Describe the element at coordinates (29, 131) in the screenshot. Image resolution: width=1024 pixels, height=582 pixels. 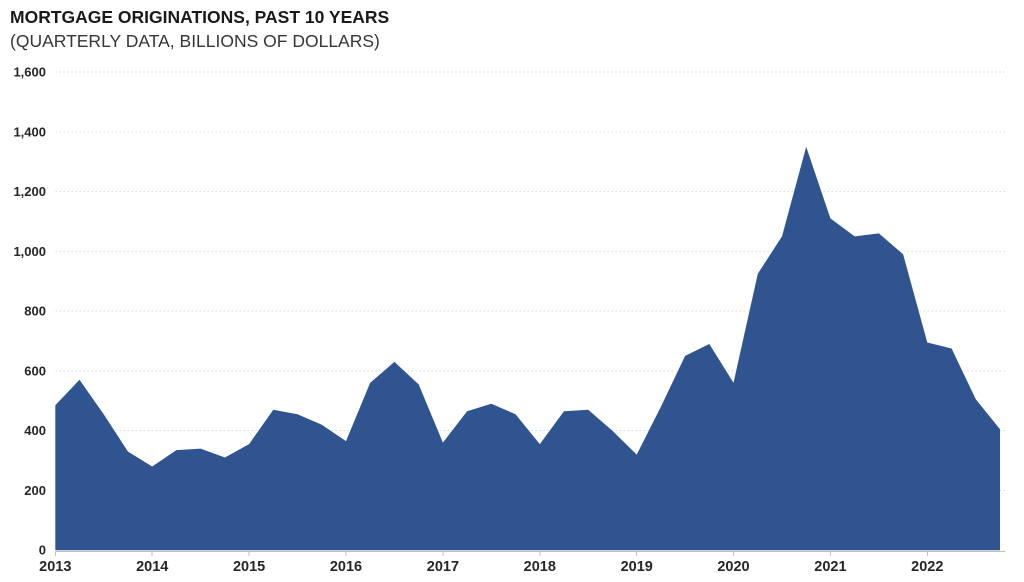
I see `y-axis-label: 1,400` at that location.